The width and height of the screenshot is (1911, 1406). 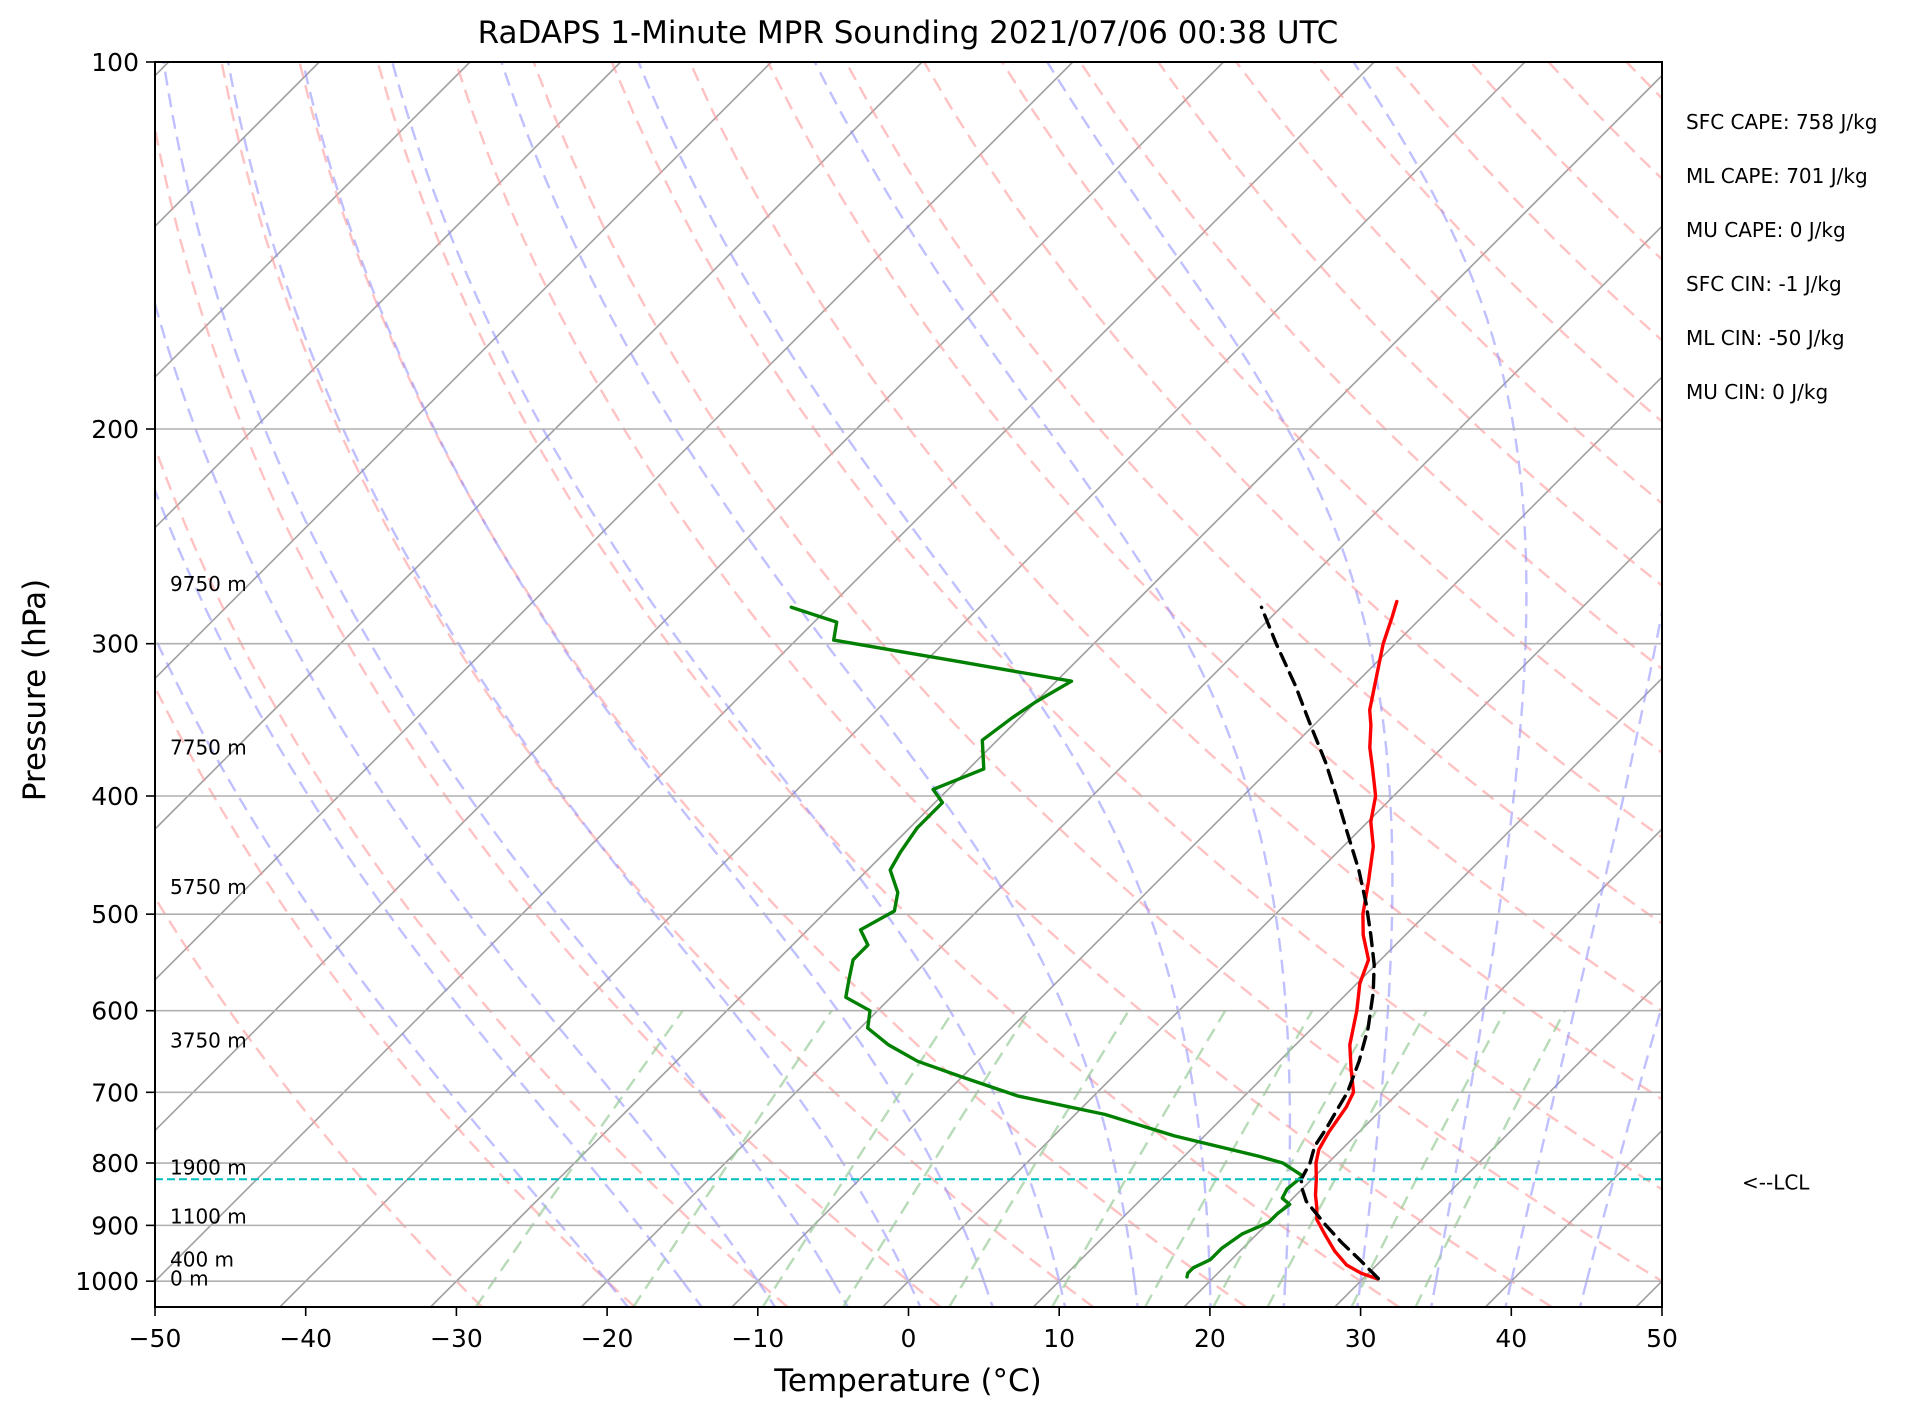 What do you see at coordinates (1766, 230) in the screenshot?
I see `stat-annotation: MU CAPE: 0 J/kg` at bounding box center [1766, 230].